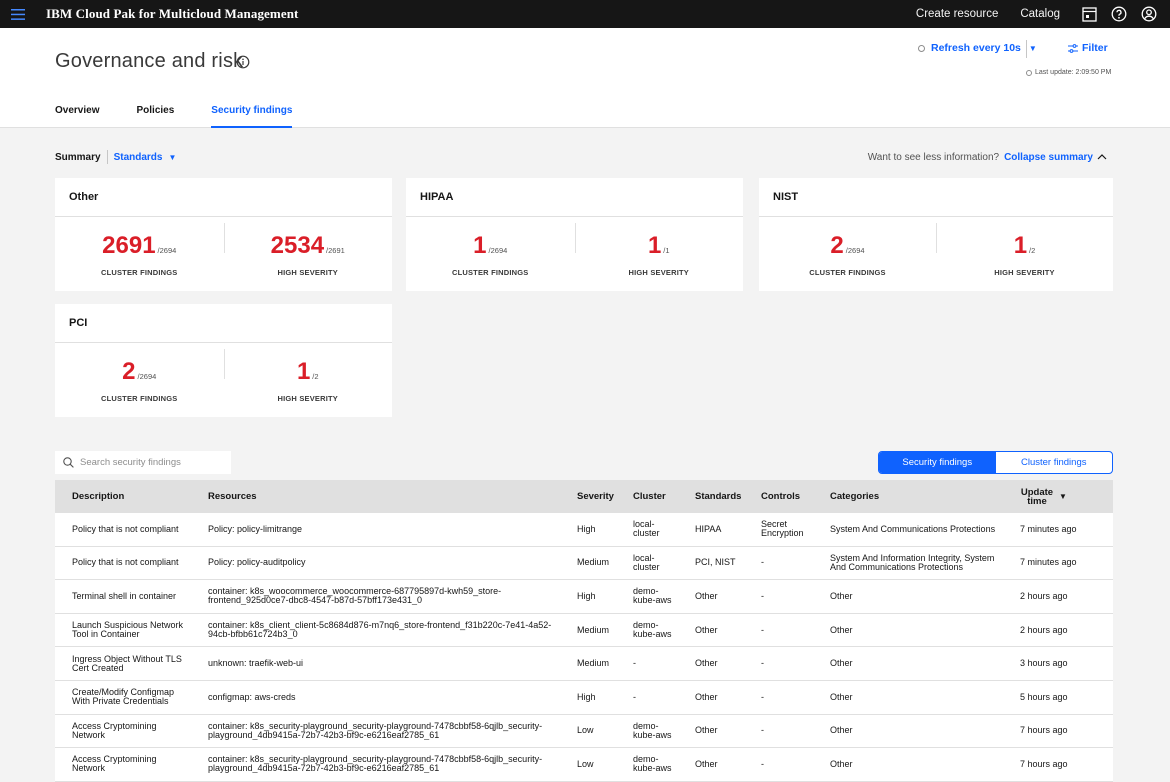  Describe the element at coordinates (782, 529) in the screenshot. I see `cell-controls: Secret Encryption` at that location.